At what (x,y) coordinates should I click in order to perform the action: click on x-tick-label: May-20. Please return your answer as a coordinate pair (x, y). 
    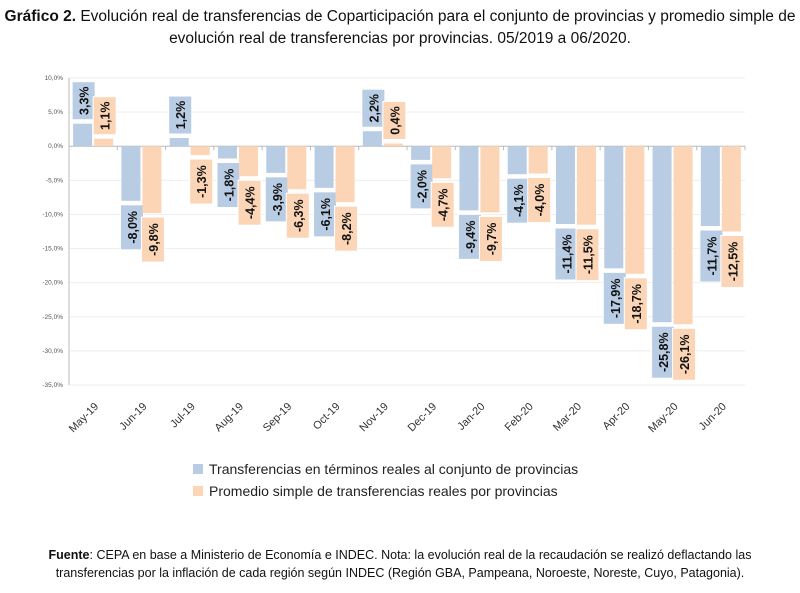
    Looking at the image, I should click on (663, 418).